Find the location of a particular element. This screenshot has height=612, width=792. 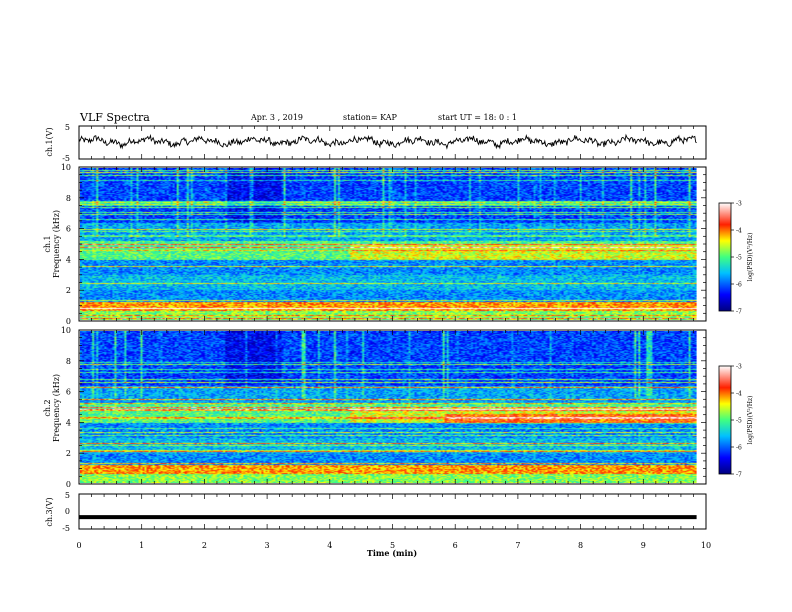

x-tick-label: 6 is located at coordinates (455, 545).